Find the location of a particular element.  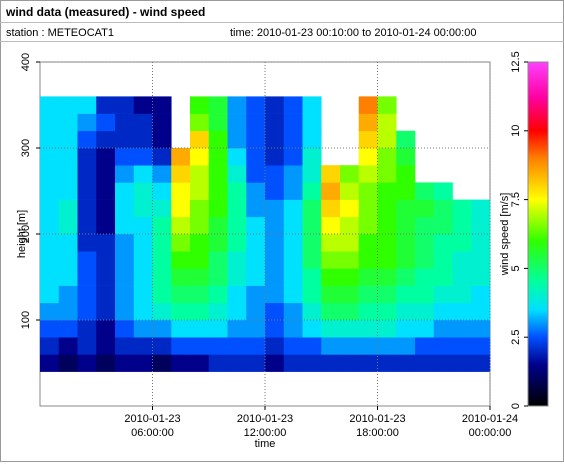

station-label: station : METEOCAT1 is located at coordinates (60, 33).